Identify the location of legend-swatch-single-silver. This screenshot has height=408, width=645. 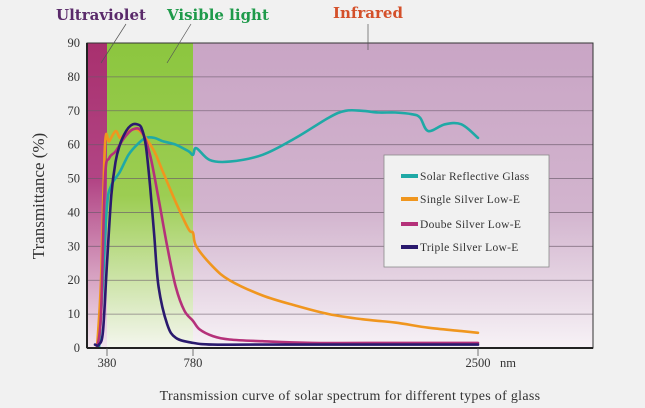
(409, 199).